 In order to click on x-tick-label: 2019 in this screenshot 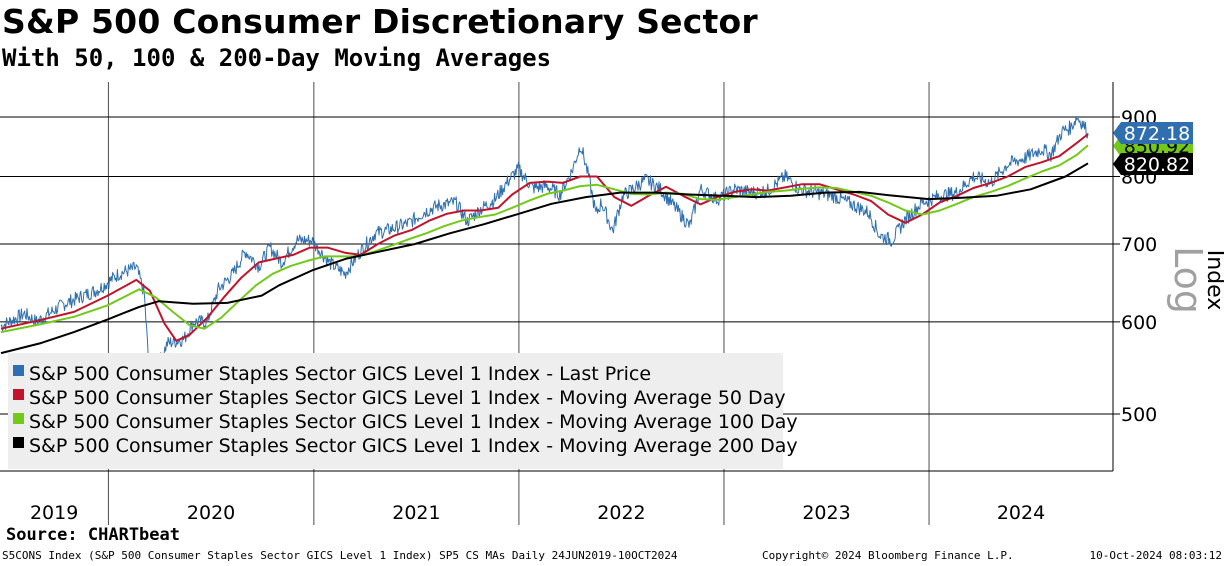, I will do `click(54, 513)`.